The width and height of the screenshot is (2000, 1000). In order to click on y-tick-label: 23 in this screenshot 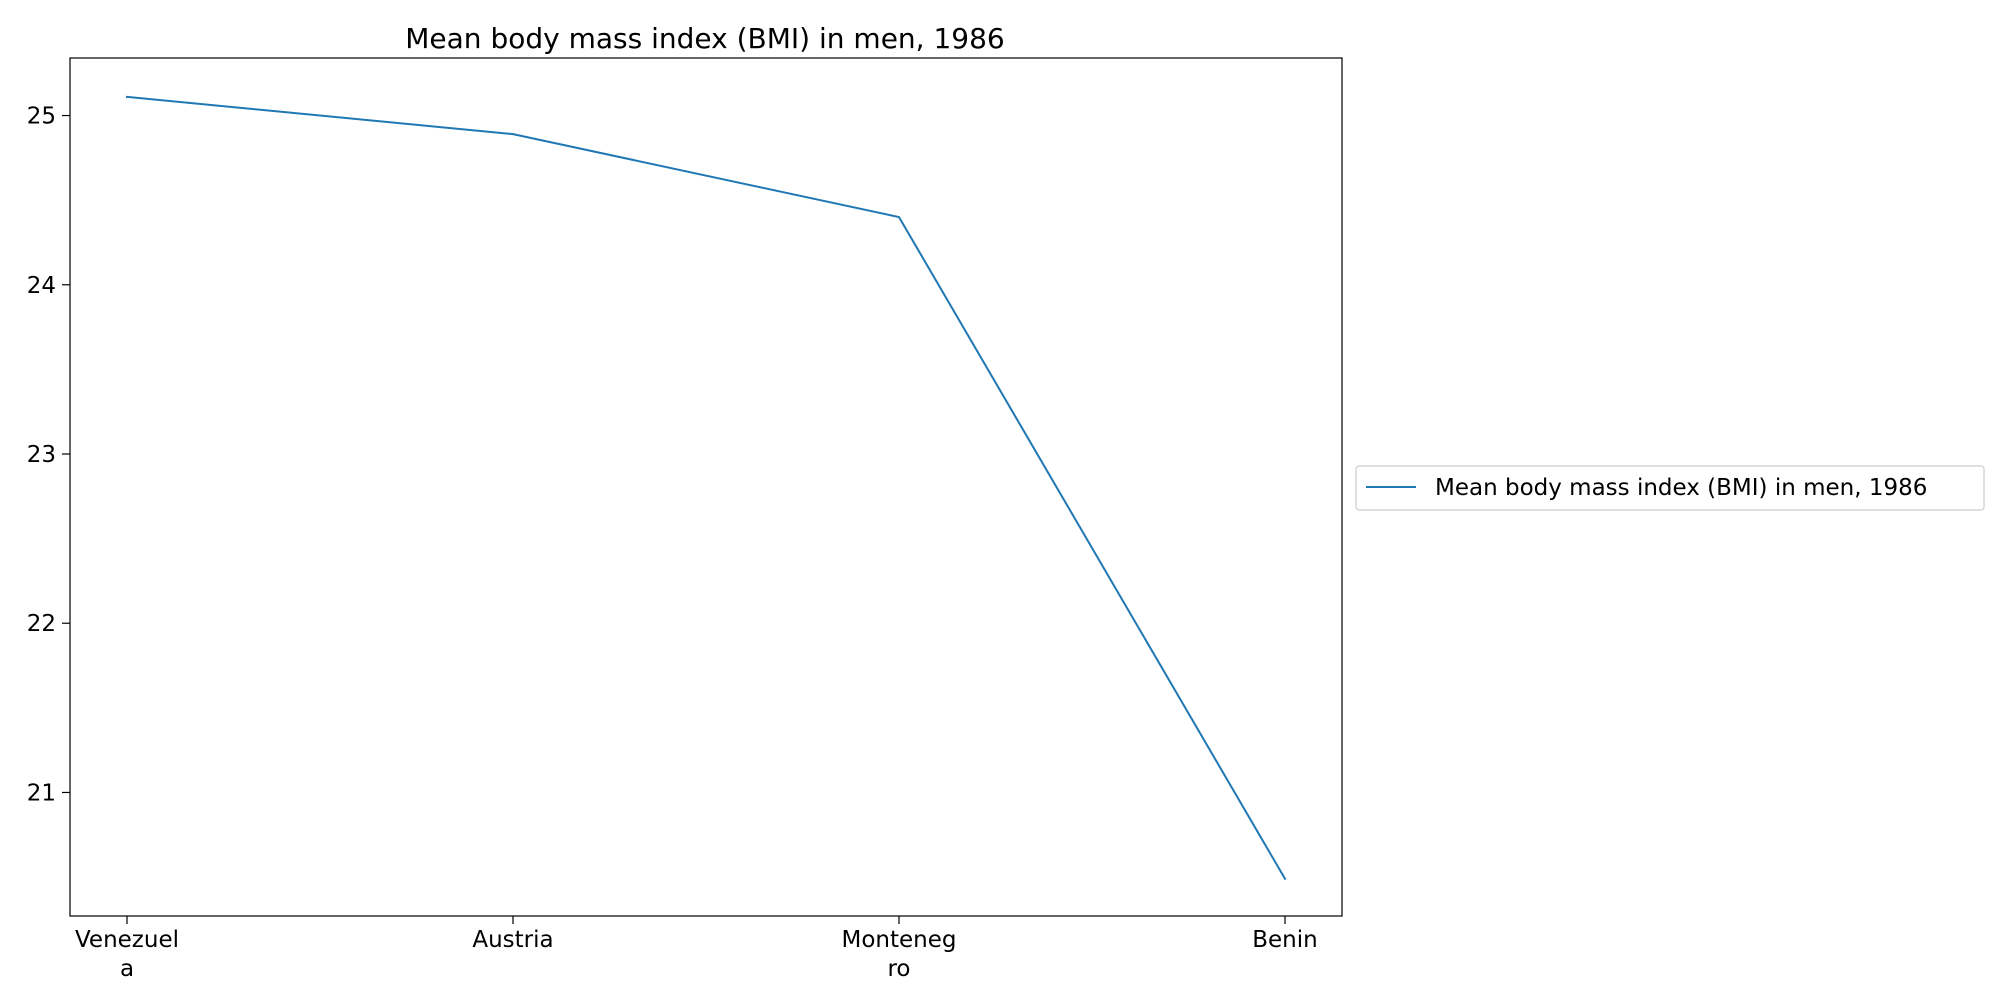, I will do `click(41, 455)`.